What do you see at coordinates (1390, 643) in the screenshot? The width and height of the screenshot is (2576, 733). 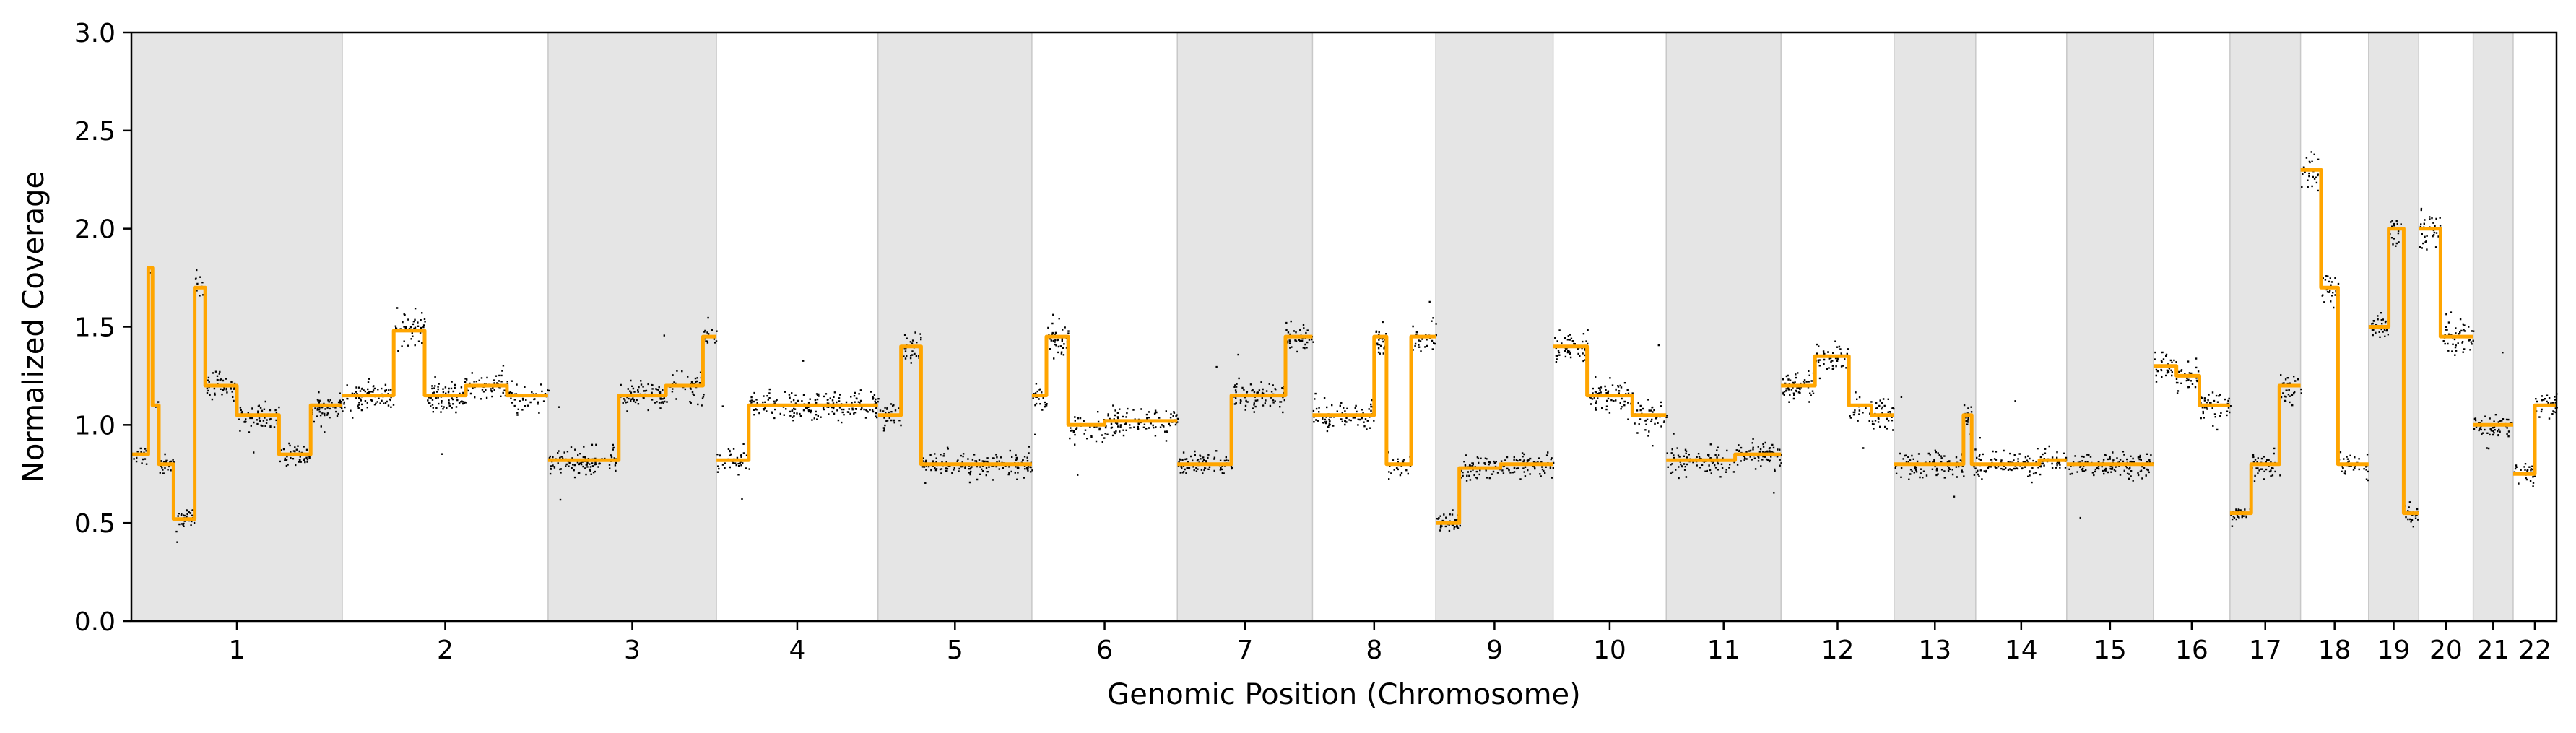 I see `x-axis-ticks: 1 2 3 4 5 6 7 8 9 10 11 12 13 14 15 16 17 18 19 20 21 22` at bounding box center [1390, 643].